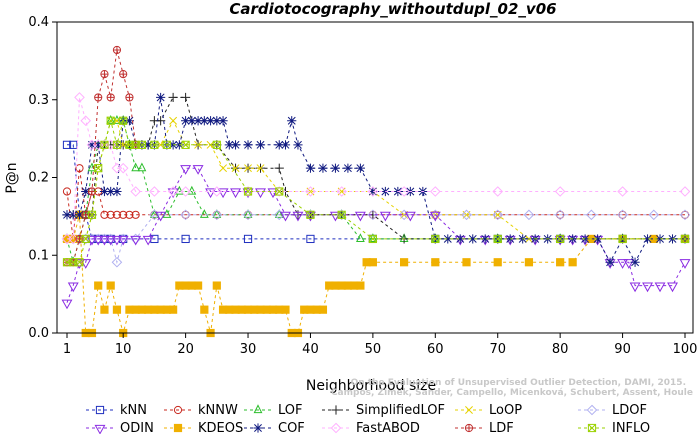 The width and height of the screenshot is (699, 434). What do you see at coordinates (291, 427) in the screenshot?
I see `legend-label: COF` at bounding box center [291, 427].